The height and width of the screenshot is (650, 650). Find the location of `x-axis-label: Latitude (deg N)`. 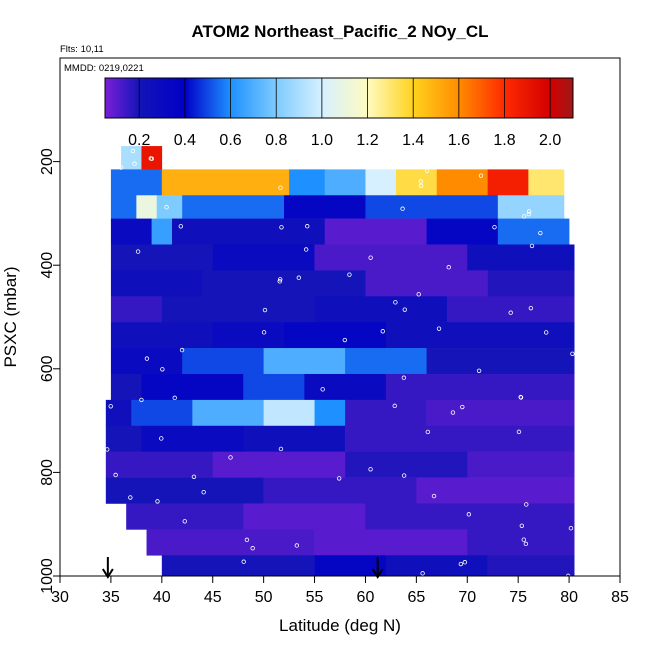

x-axis-label: Latitude (deg N) is located at coordinates (340, 625).